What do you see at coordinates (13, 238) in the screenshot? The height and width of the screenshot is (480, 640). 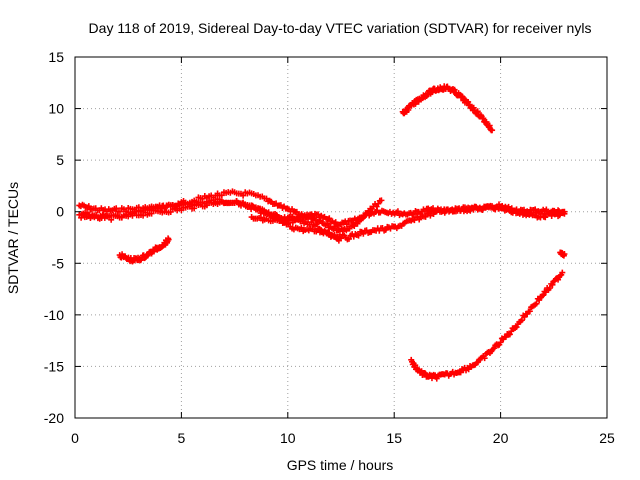 I see `y-axis-label: SDTVAR / TECUs` at bounding box center [13, 238].